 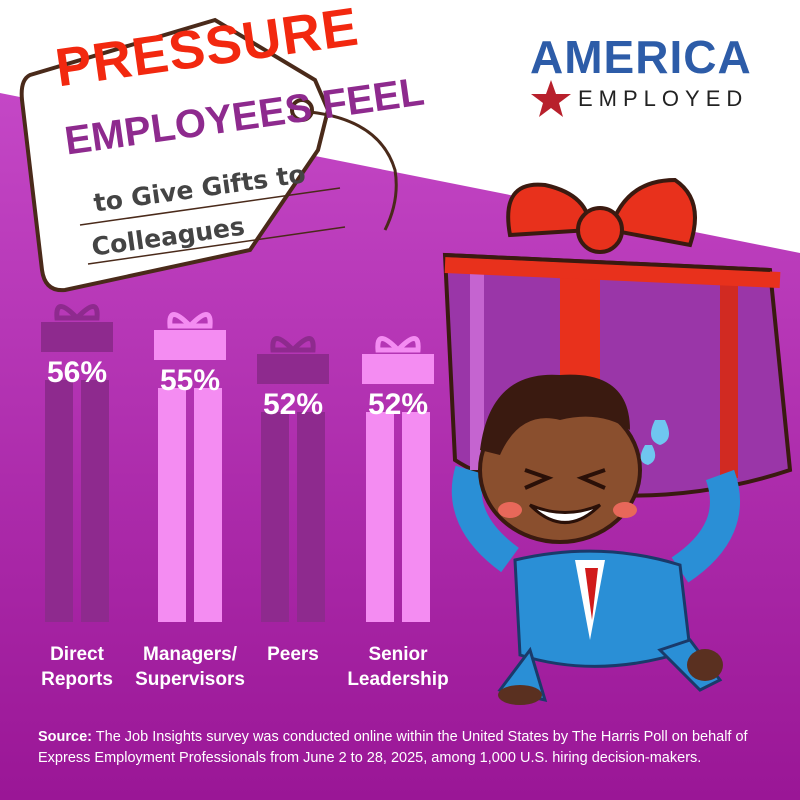 I want to click on category-label-line: Managers/, so click(x=190, y=654).